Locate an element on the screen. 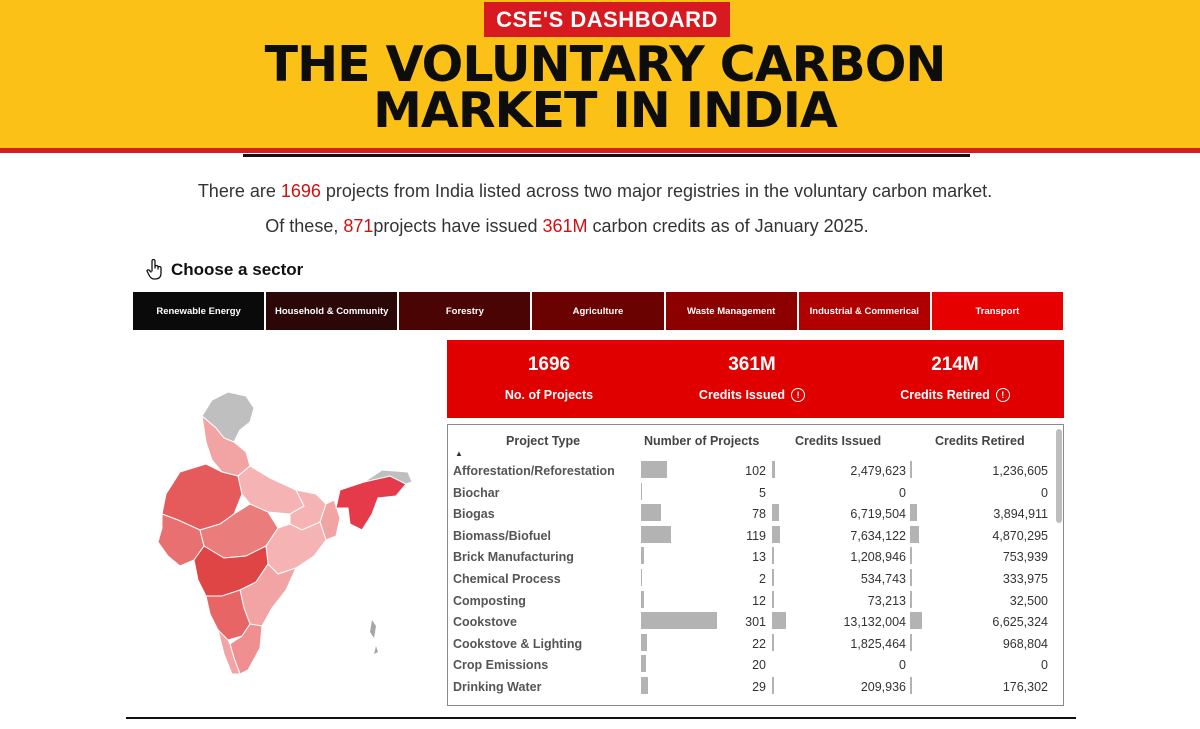 This screenshot has width=1200, height=729. sector-tab-waste-management: Waste Management is located at coordinates (731, 311).